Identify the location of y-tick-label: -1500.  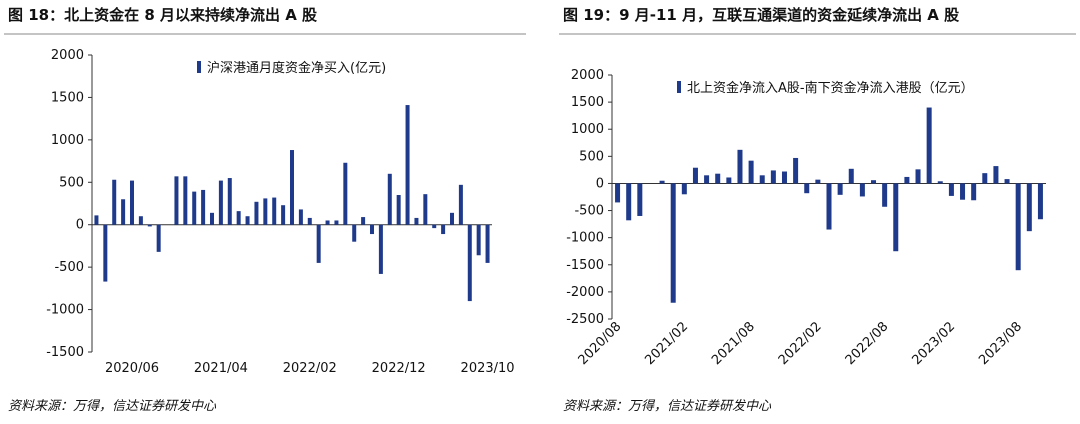
(585, 265).